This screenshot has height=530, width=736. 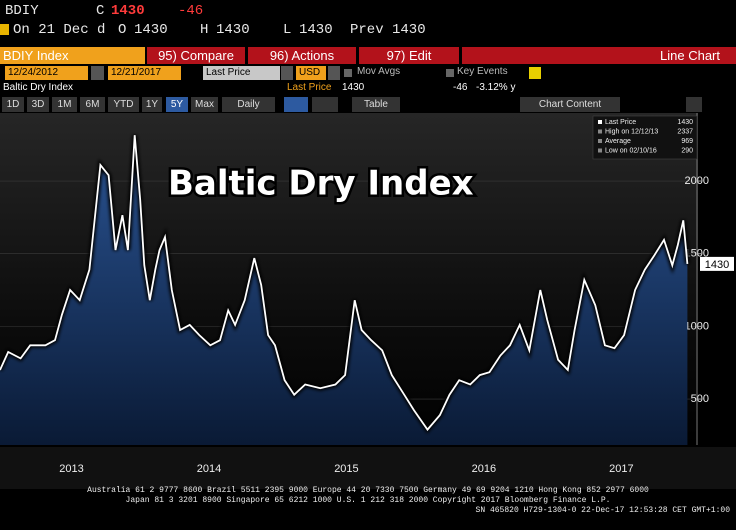 I want to click on key-events: Key Events, so click(x=482, y=71).